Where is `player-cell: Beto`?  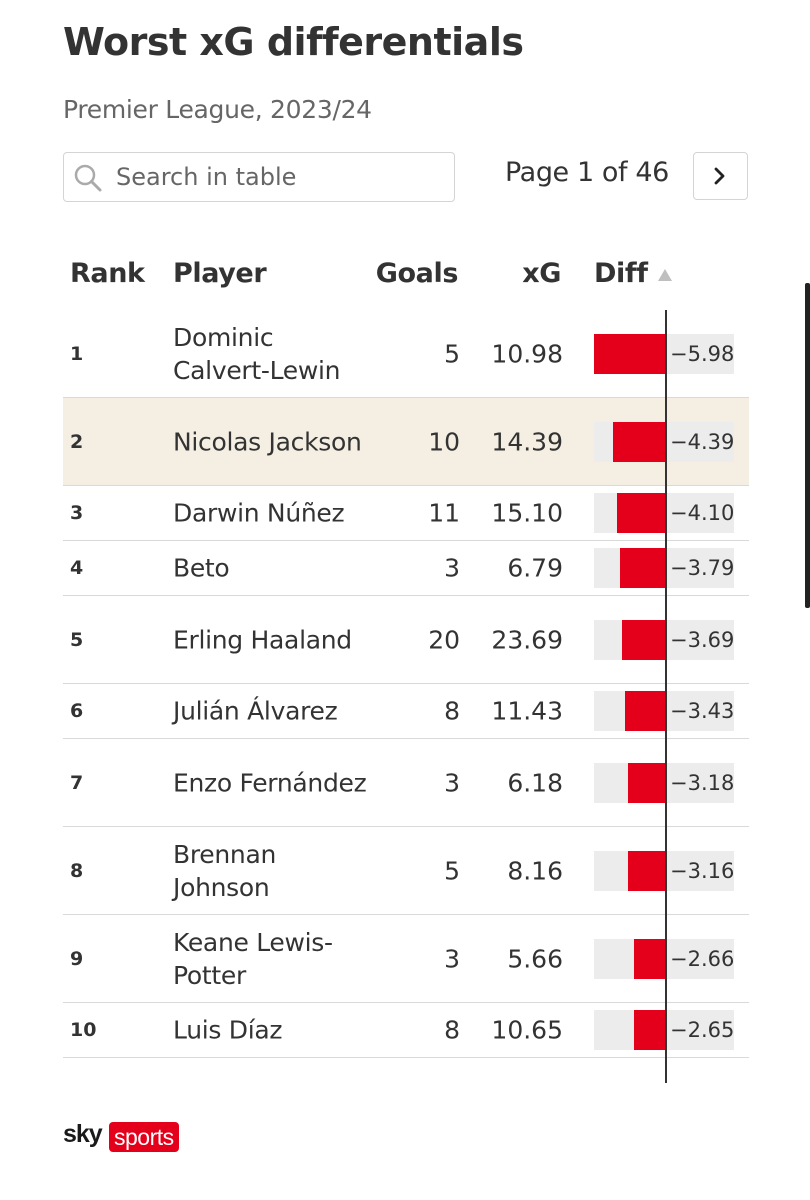 player-cell: Beto is located at coordinates (201, 568).